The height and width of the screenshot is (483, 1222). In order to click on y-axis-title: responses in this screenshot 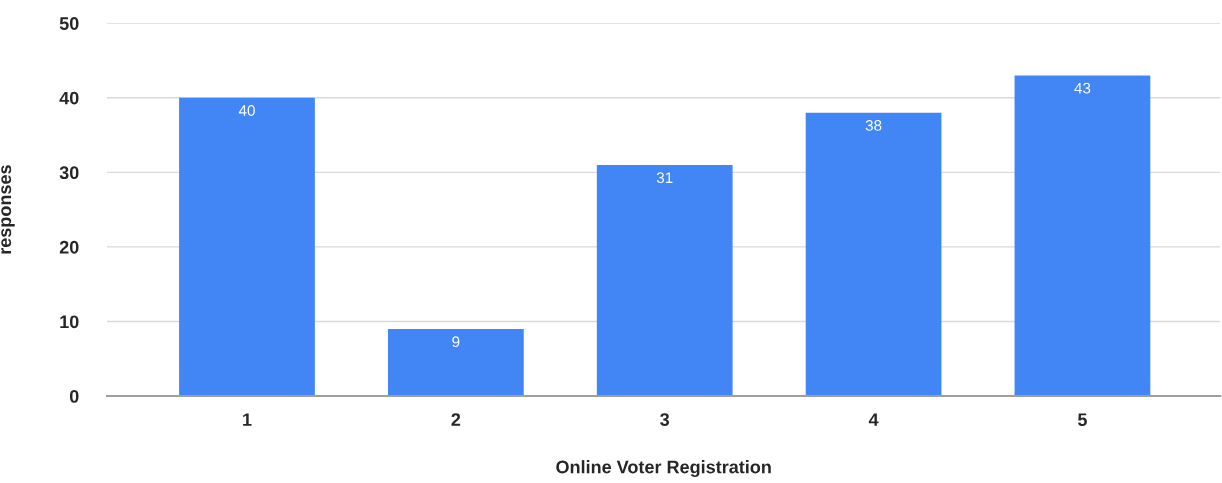, I will do `click(8, 209)`.